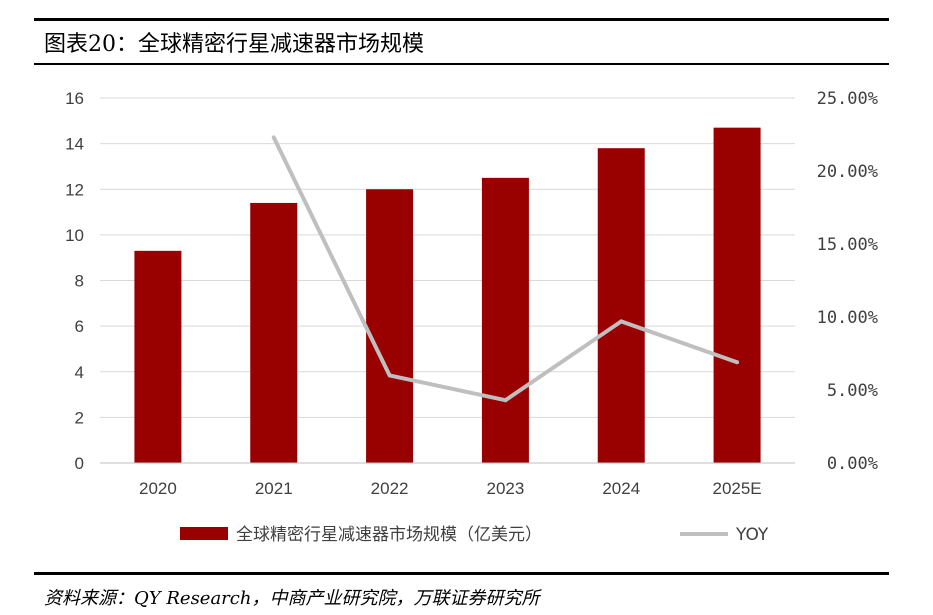  Describe the element at coordinates (389, 535) in the screenshot. I see `legend-label-bar: 全球精密行星减速器市场规模（亿美元）` at that location.